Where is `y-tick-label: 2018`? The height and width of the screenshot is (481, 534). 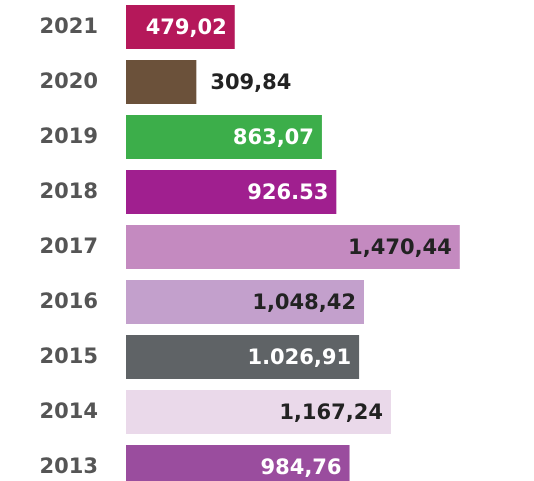
y-tick-label: 2018 is located at coordinates (69, 191).